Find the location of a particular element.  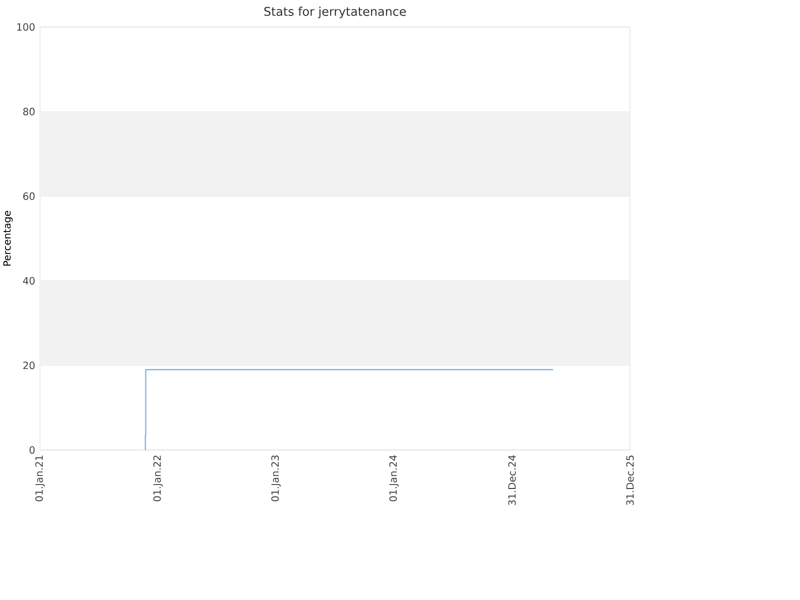

y-axis-title: Percentage is located at coordinates (8, 238).